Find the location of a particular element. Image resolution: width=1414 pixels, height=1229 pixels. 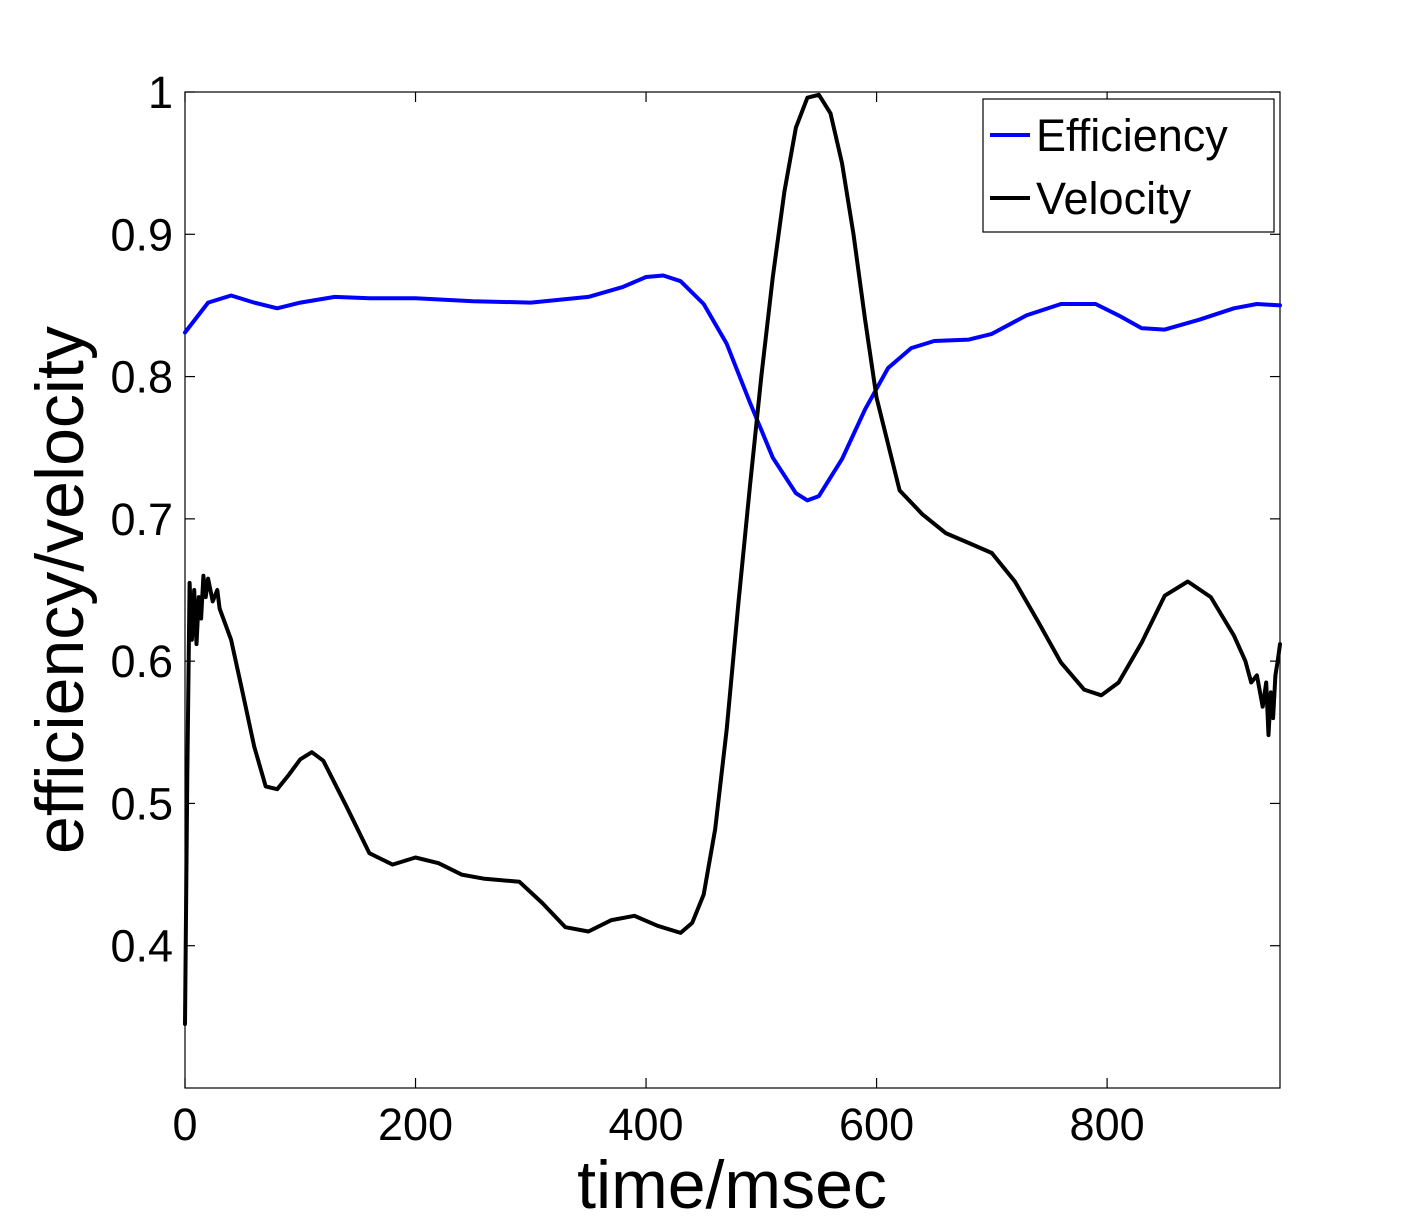

y-tick-label: 0.5 is located at coordinates (141, 803).